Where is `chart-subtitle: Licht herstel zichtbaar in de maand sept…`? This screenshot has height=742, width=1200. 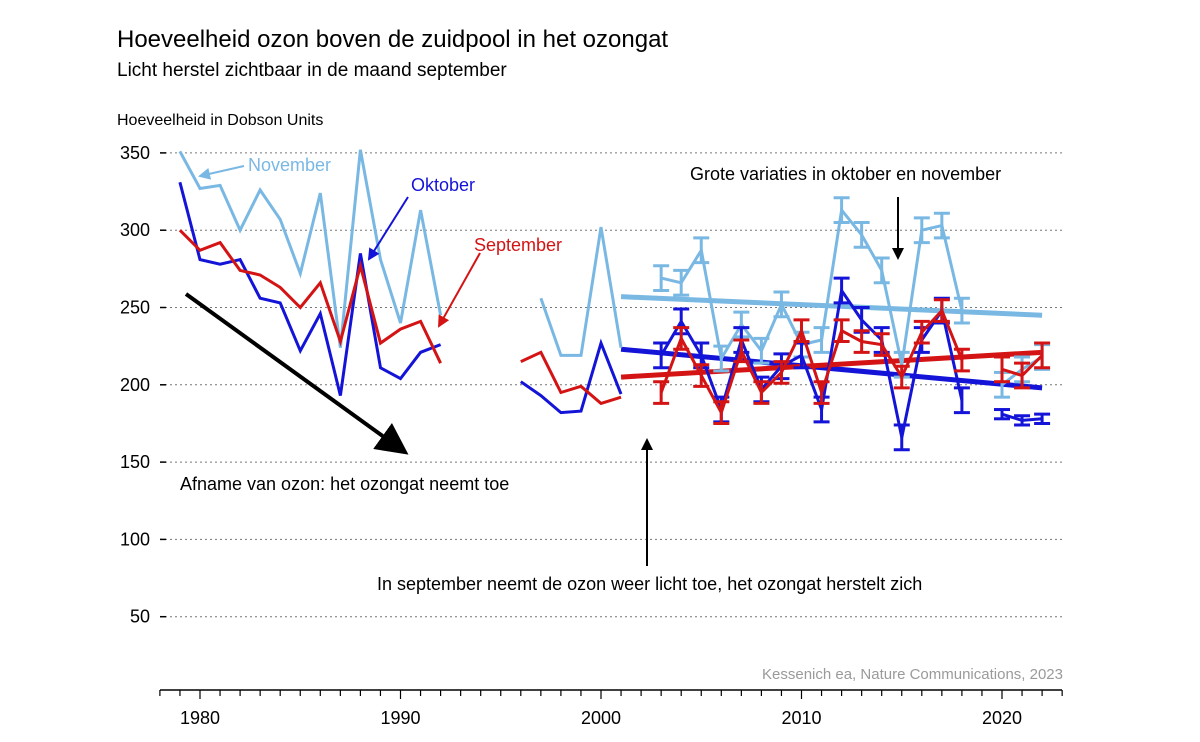 chart-subtitle: Licht herstel zichtbaar in de maand sept… is located at coordinates (312, 70).